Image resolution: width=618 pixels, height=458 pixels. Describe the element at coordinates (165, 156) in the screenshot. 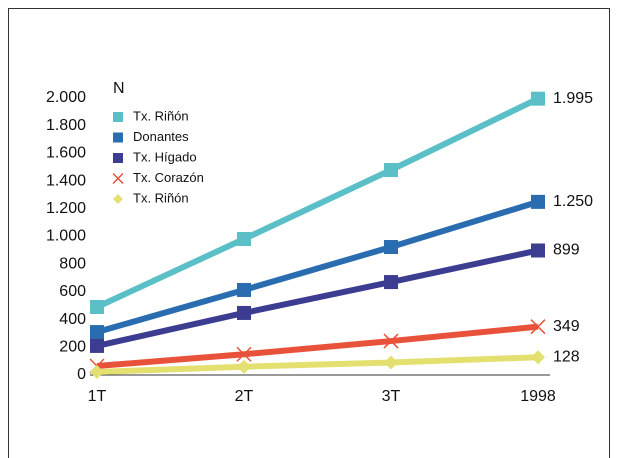

I see `legend-label: Tx. Hígado` at that location.